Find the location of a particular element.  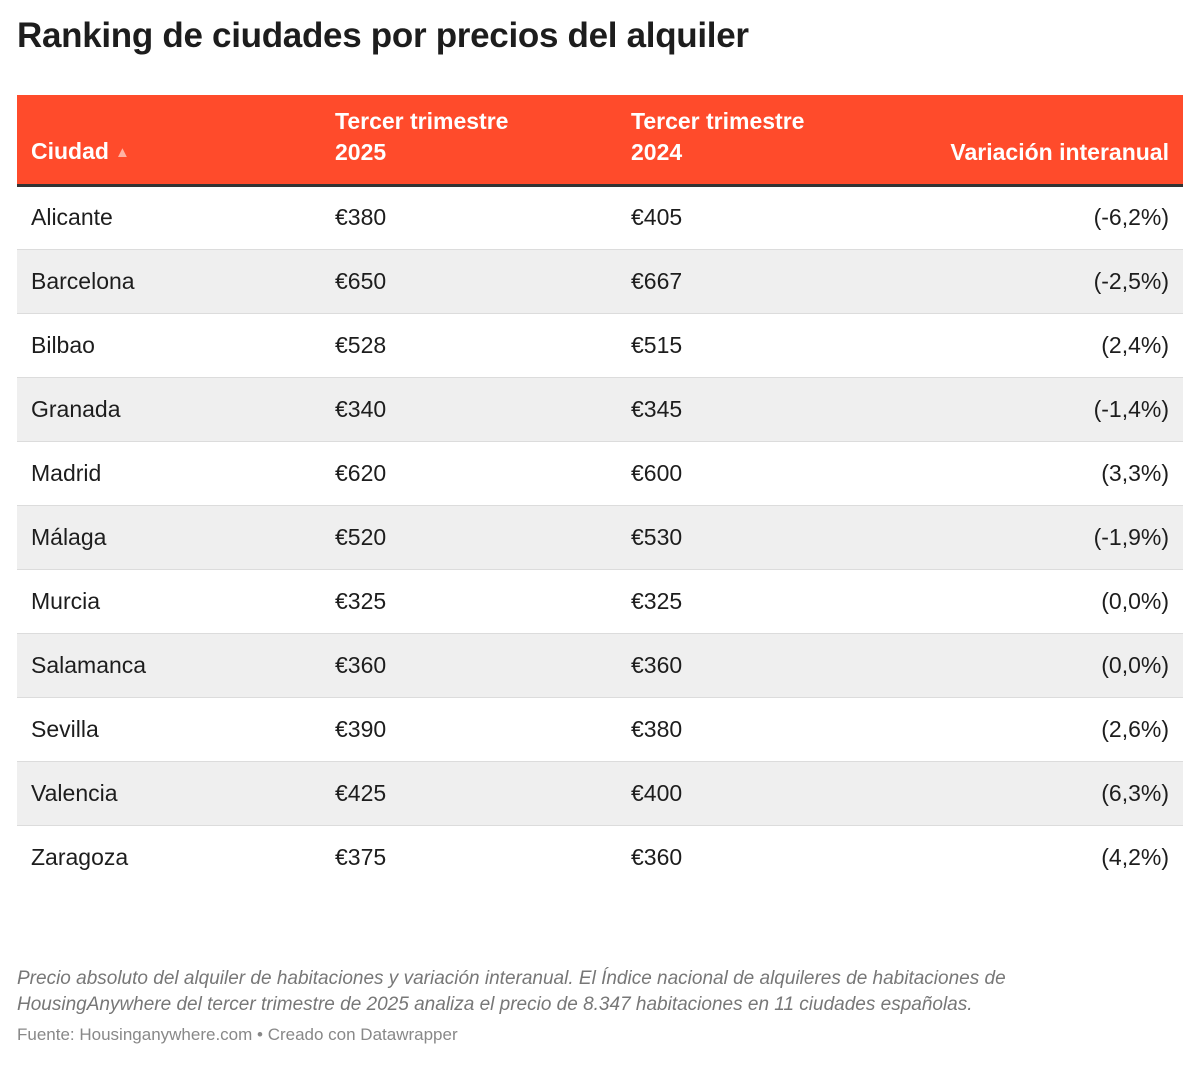

table-cell: €667 is located at coordinates (657, 280).